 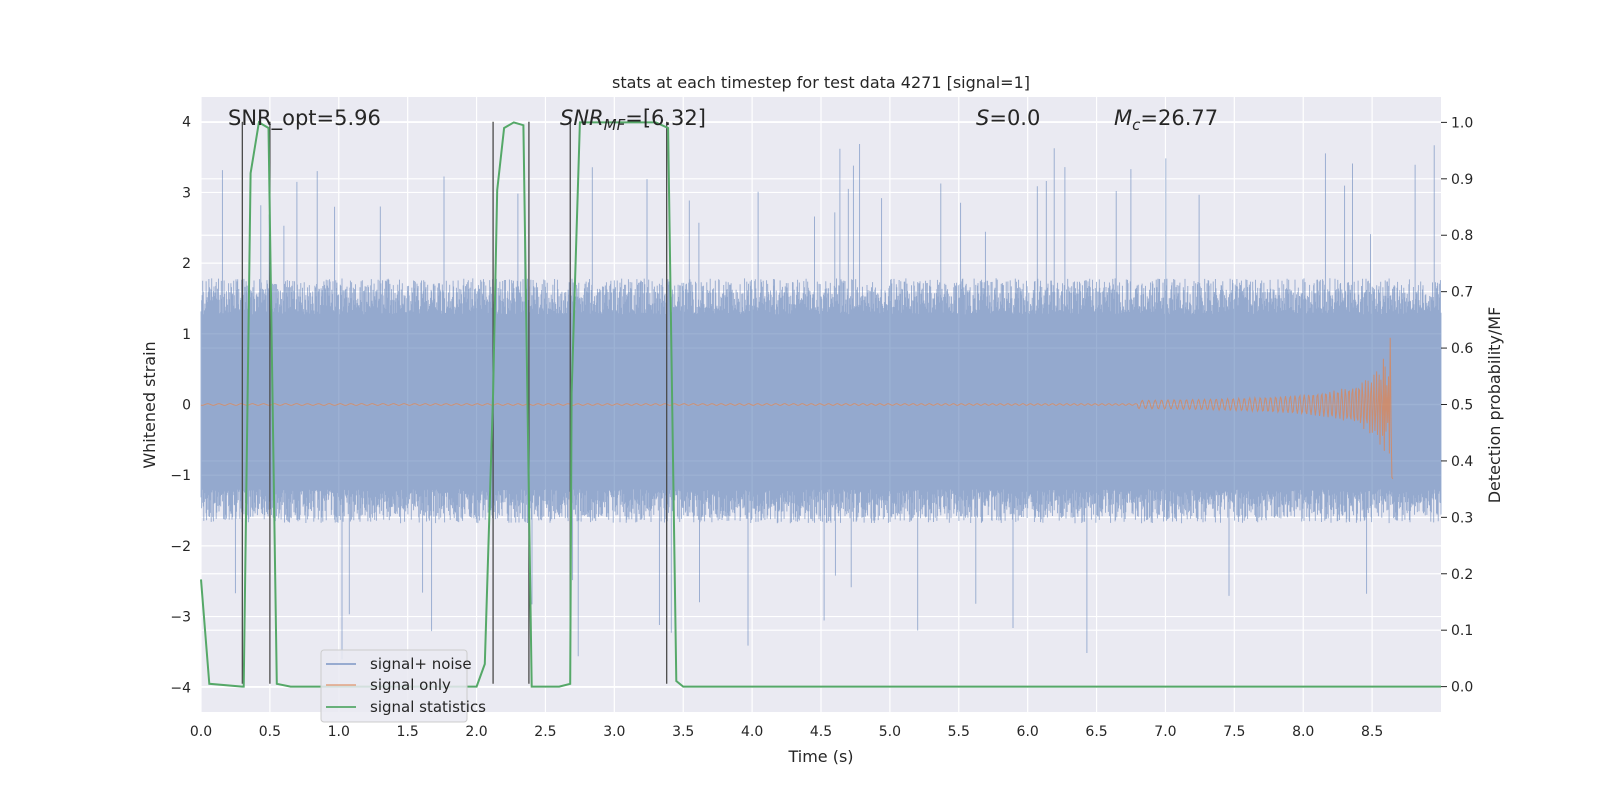 I want to click on annotation-snr-opt: SNR_opt=5.96, so click(x=304, y=118).